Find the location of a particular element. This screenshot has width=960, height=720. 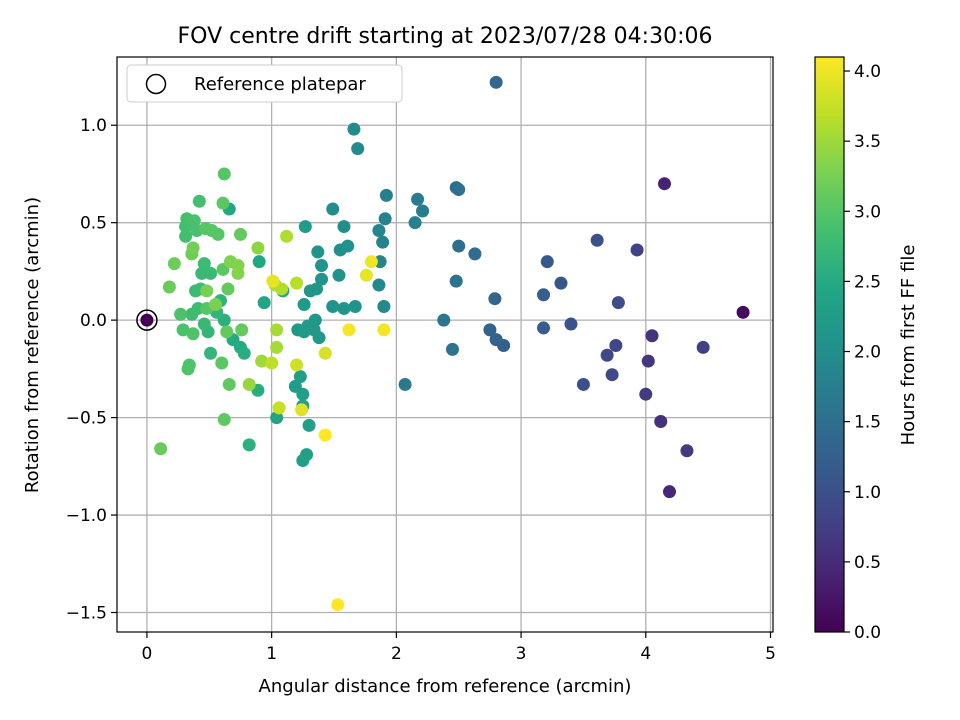

y-tick-label: −0.5 is located at coordinates (86, 419).